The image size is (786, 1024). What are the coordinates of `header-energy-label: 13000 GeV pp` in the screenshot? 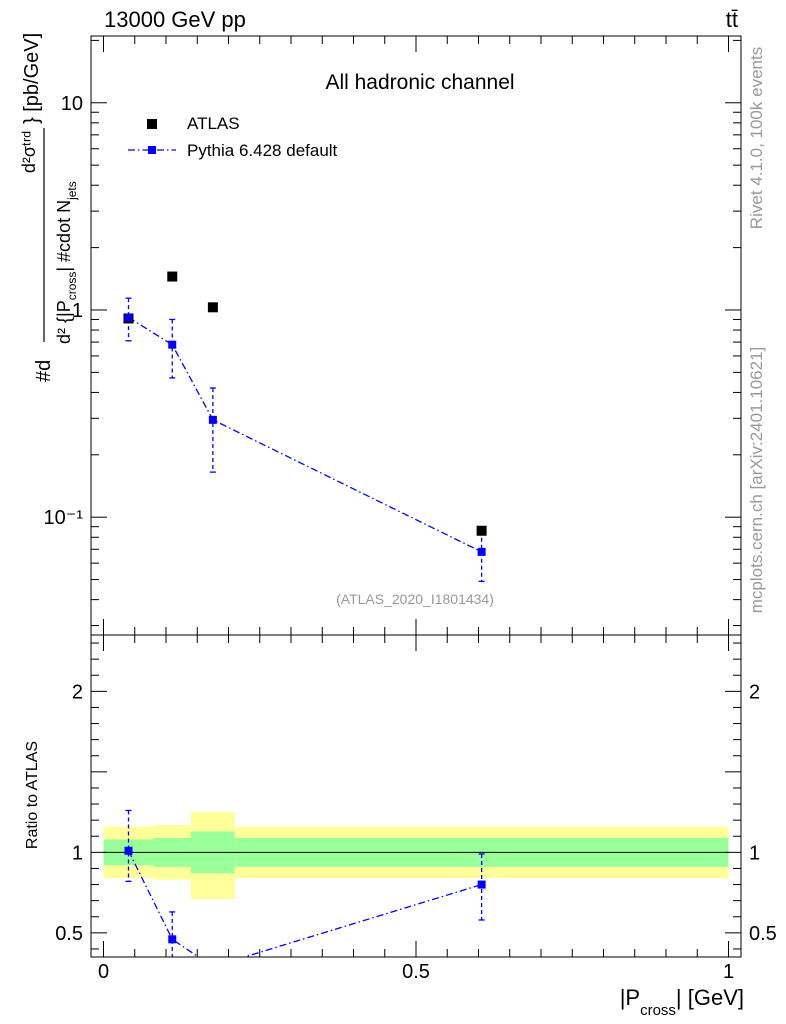 It's located at (175, 19).